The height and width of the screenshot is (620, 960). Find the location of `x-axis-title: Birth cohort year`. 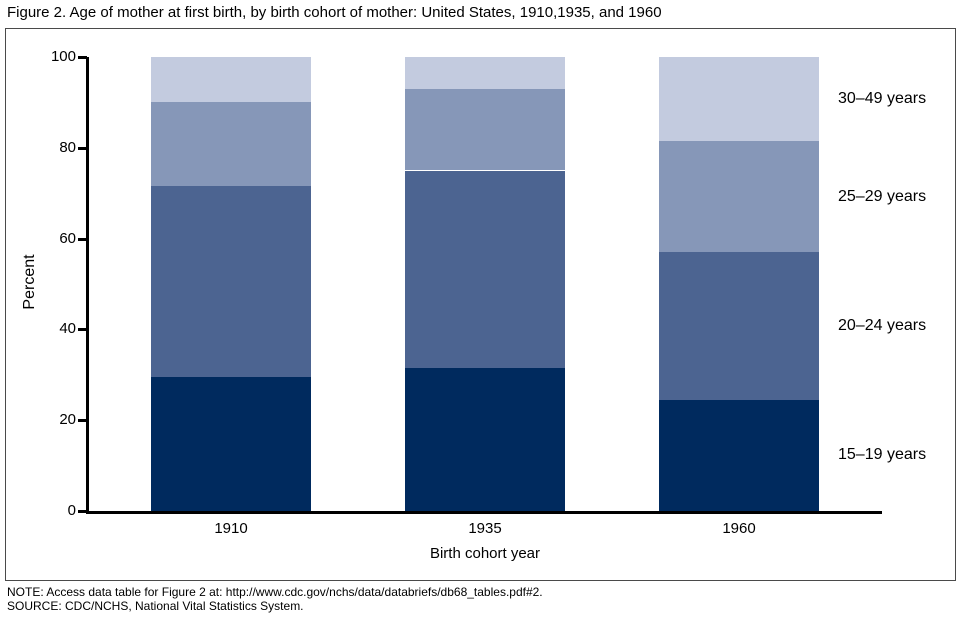

x-axis-title: Birth cohort year is located at coordinates (485, 553).